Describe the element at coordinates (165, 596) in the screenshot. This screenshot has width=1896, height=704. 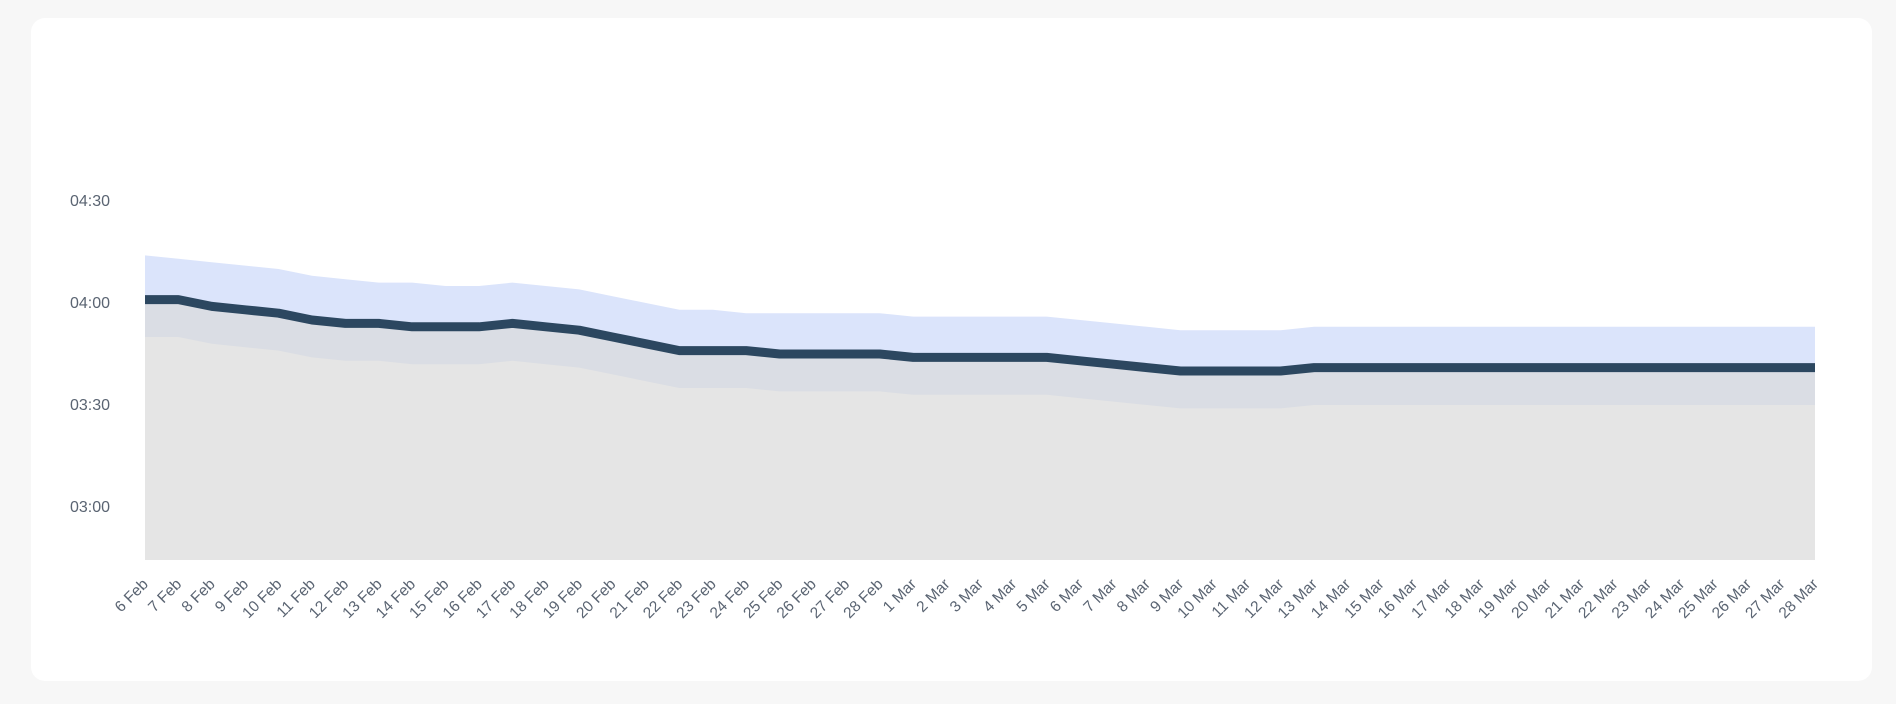
I see `x-tick-label: 7 Feb` at that location.